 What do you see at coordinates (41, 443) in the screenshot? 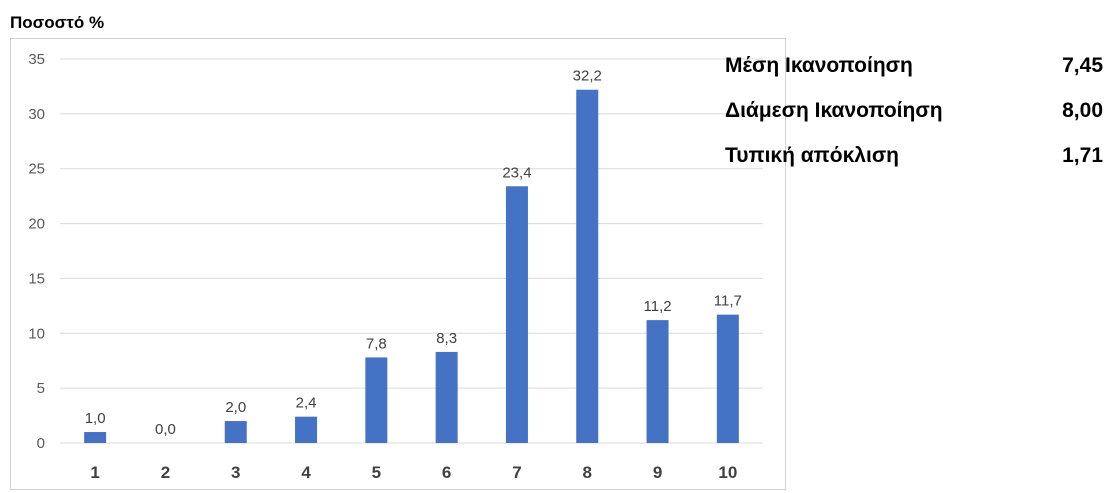
I see `y-tick-label: 0` at bounding box center [41, 443].